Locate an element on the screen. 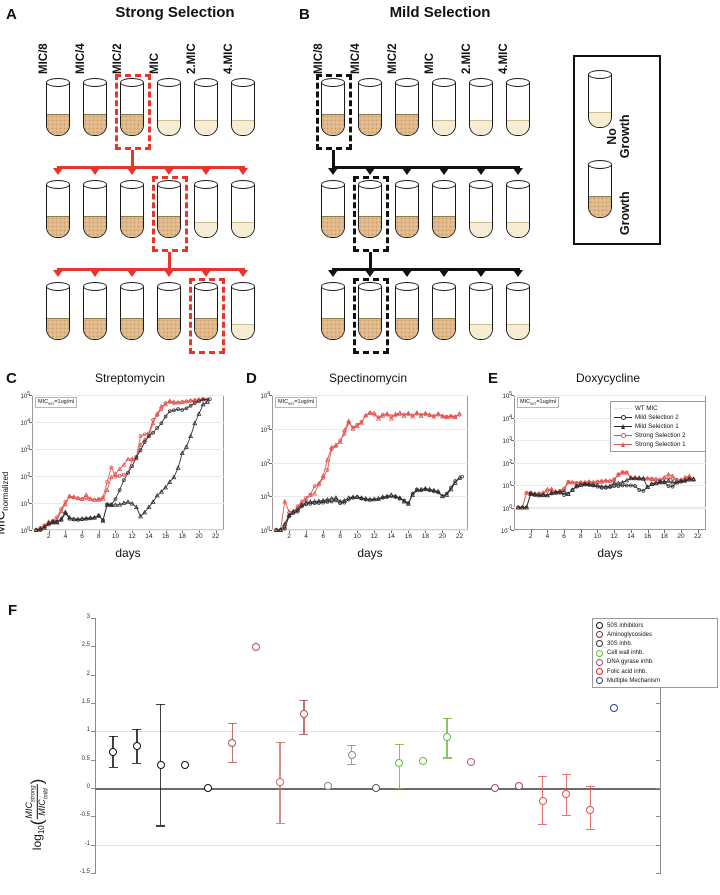 This screenshot has height=895, width=720. legend-label-4: DNA gyrase inhb. is located at coordinates (630, 662).